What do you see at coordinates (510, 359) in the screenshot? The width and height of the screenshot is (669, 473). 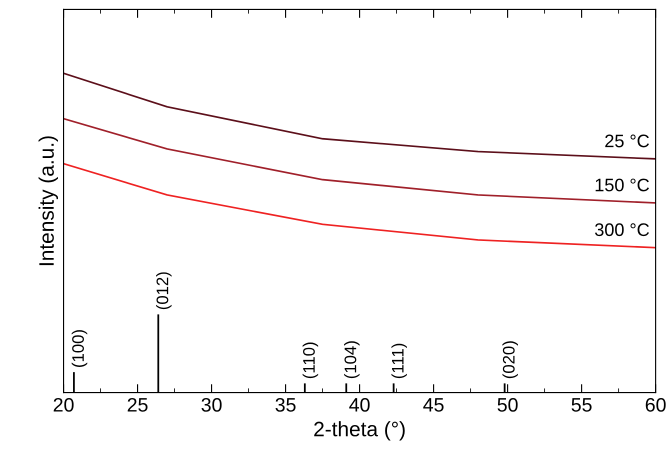 I see `annotation: (020)` at bounding box center [510, 359].